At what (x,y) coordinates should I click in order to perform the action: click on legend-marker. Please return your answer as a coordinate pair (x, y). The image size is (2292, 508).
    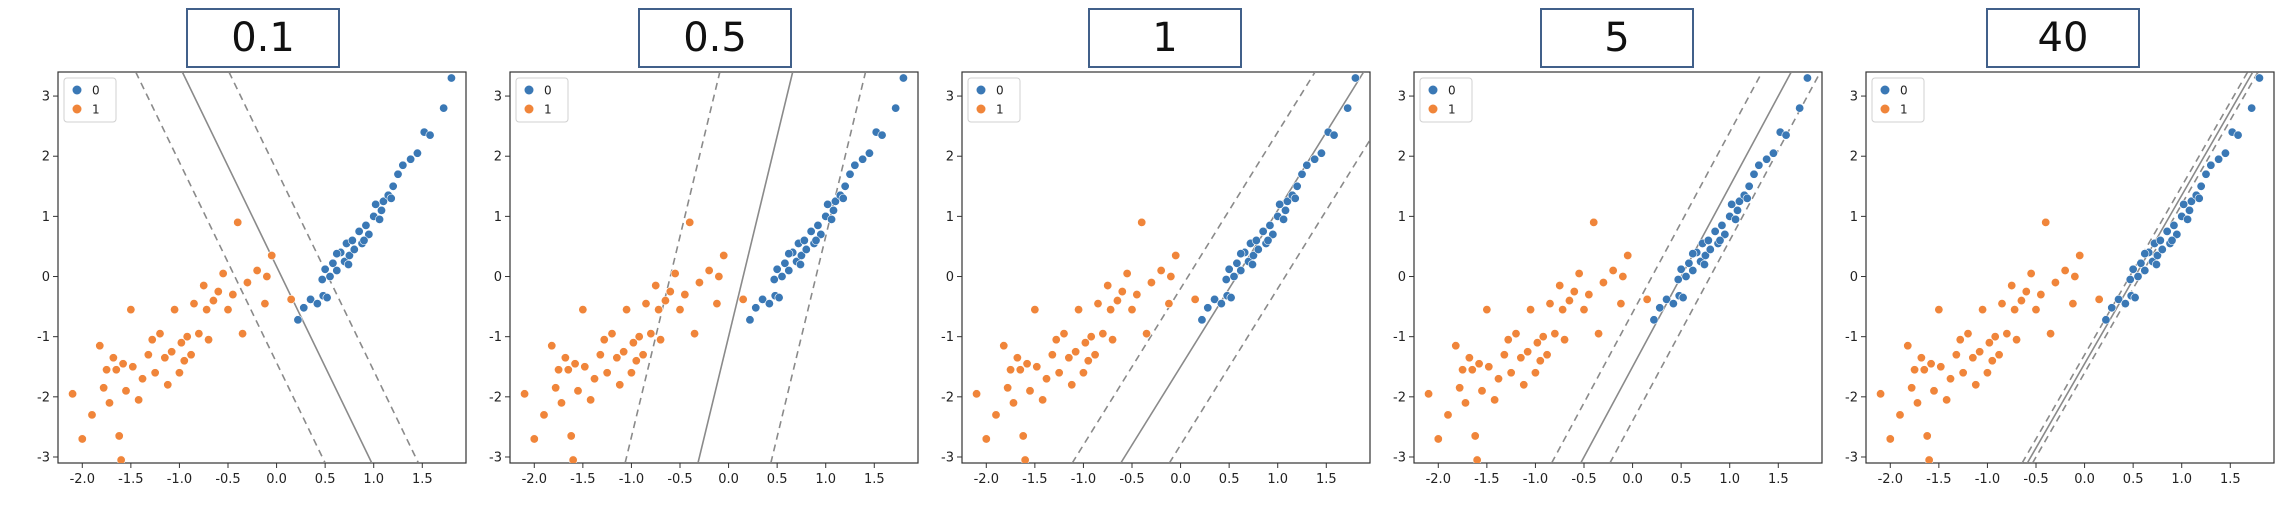
    Looking at the image, I should click on (529, 90).